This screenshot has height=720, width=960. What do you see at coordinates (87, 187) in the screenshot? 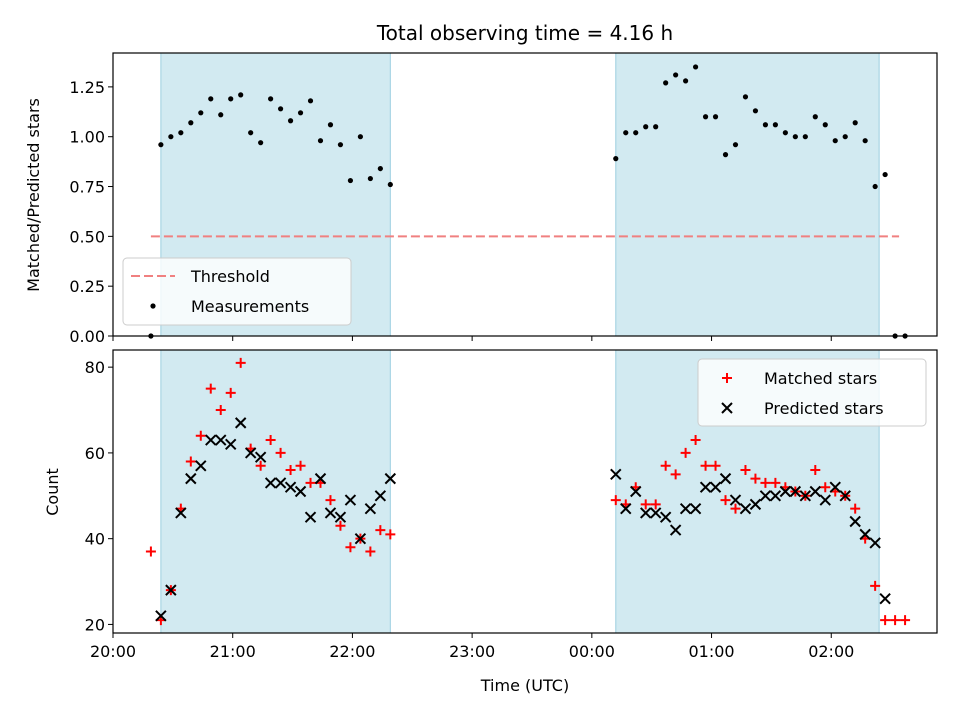
I see `top-y-tick-label: 0.75` at bounding box center [87, 187].